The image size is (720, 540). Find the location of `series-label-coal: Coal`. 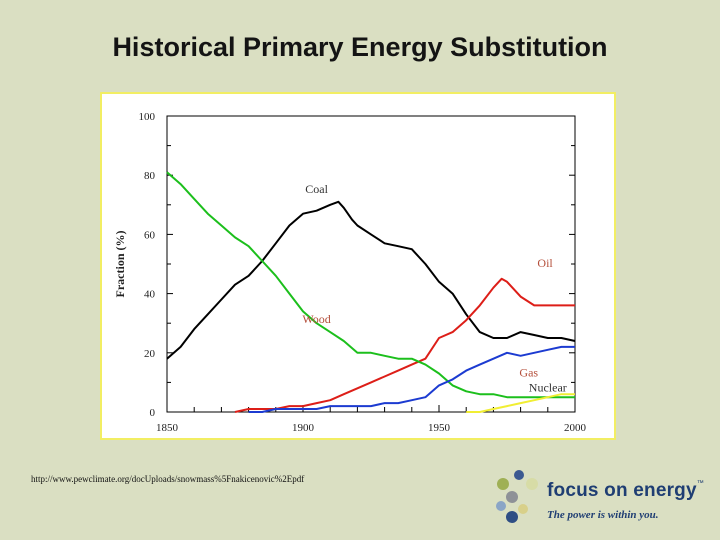

series-label-coal: Coal is located at coordinates (316, 189).